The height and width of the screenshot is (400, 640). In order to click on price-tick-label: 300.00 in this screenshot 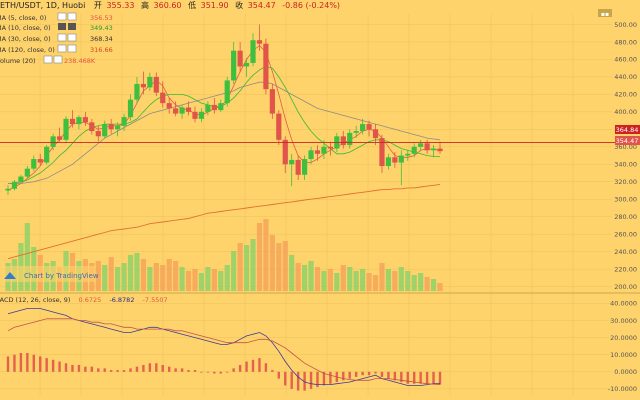, I will do `click(625, 200)`.